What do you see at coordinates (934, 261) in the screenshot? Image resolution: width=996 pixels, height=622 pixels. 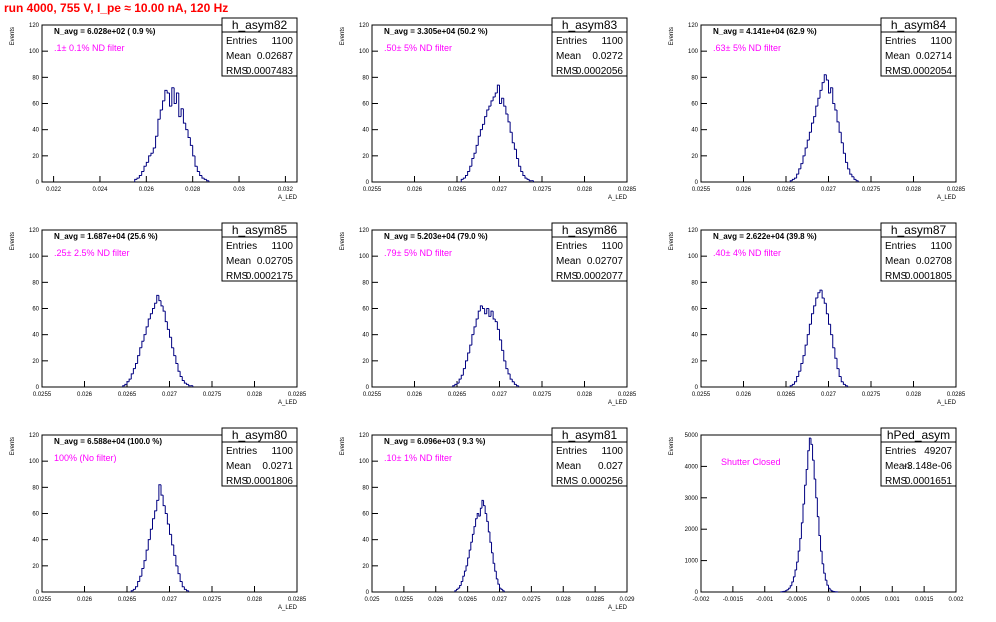 I see `stats-value: 0.02708` at bounding box center [934, 261].